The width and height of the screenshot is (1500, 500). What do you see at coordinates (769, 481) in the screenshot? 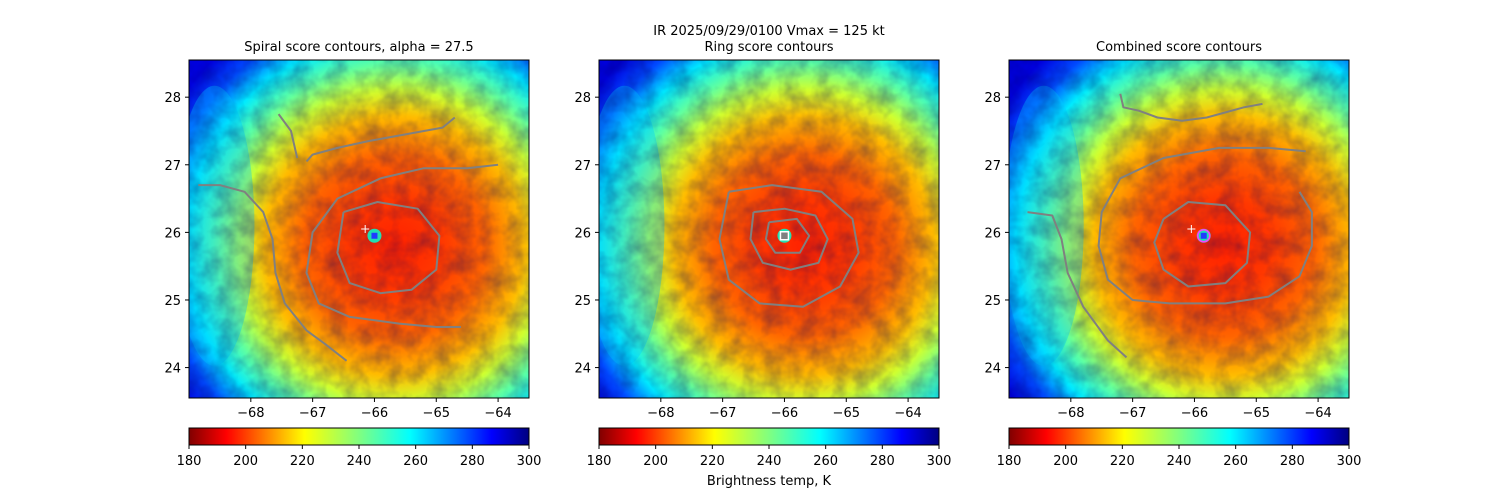
I see `colorbar-label: Brightness temp, K` at bounding box center [769, 481].